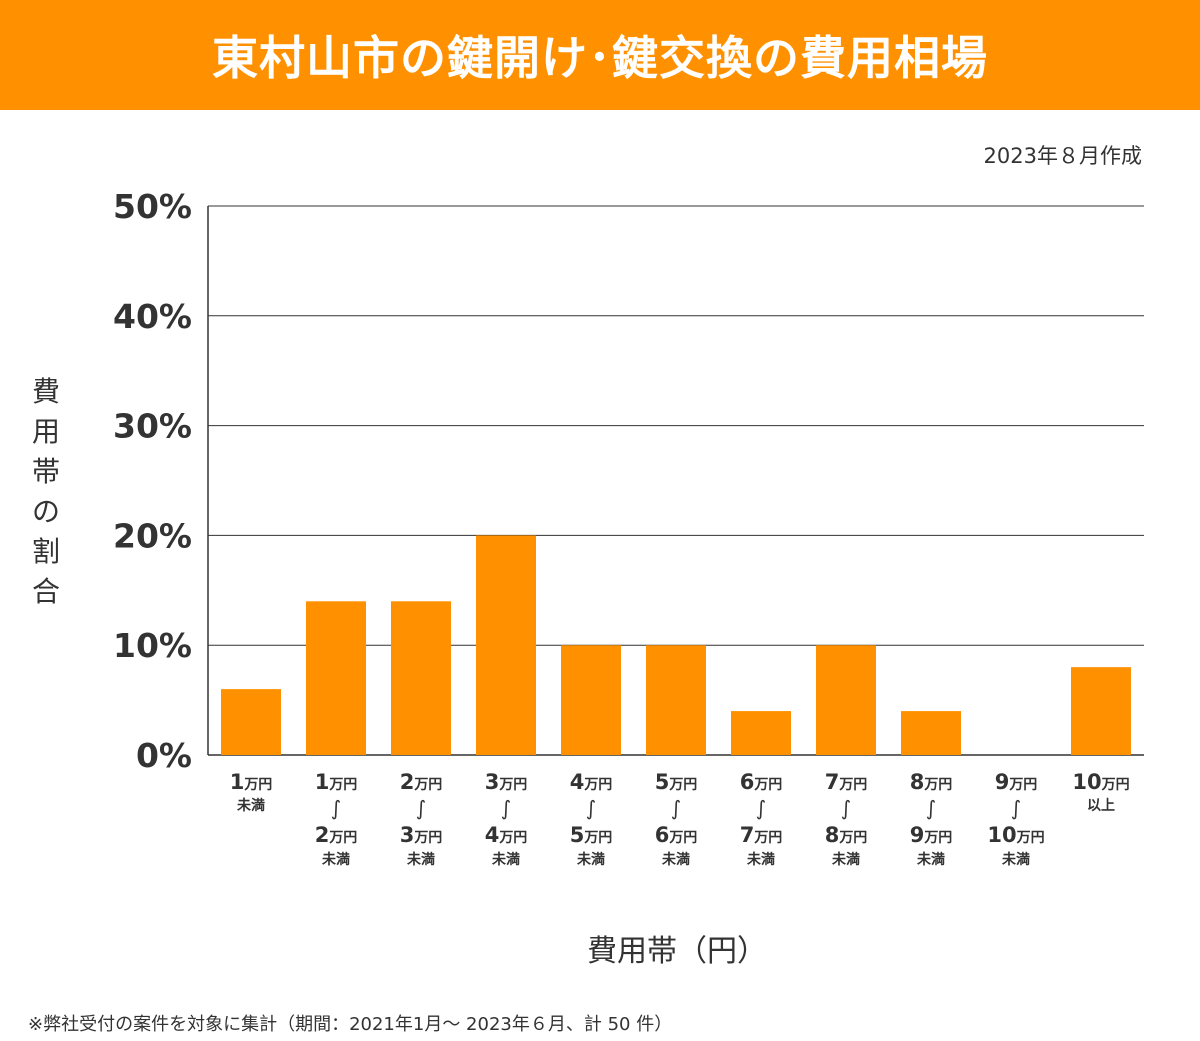 The height and width of the screenshot is (1041, 1200). What do you see at coordinates (45, 491) in the screenshot?
I see `y-axis-label: 費用帯の割合` at bounding box center [45, 491].